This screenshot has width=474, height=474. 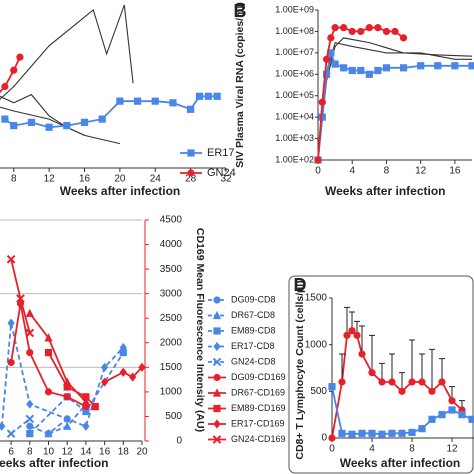 What do you see at coordinates (171, 342) in the screenshot?
I see `y2-tick-label: 2000` at bounding box center [171, 342].